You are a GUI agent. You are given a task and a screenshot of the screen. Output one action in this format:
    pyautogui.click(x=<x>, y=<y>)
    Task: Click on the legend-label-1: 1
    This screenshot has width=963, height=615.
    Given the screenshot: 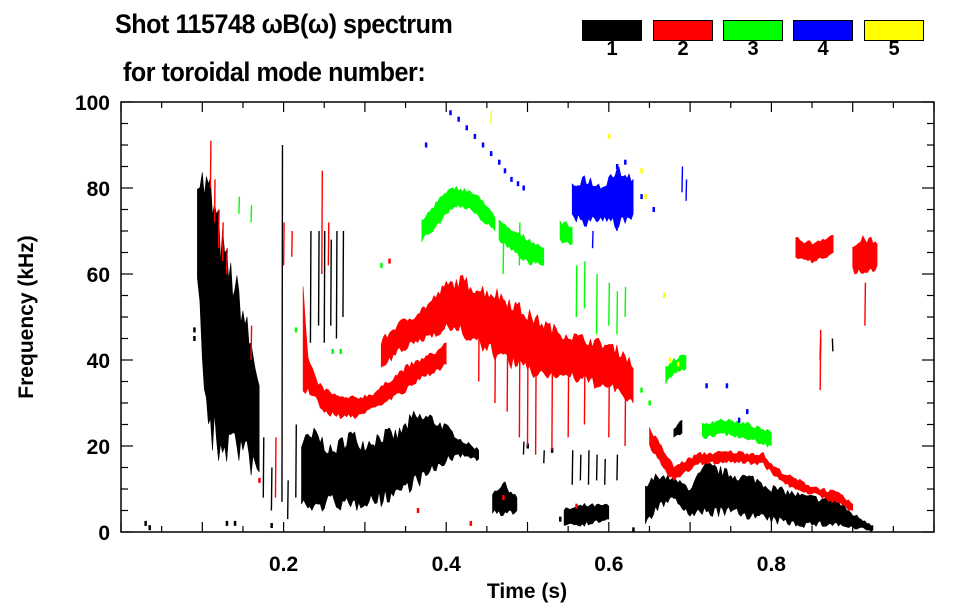 What is the action you would take?
    pyautogui.click(x=612, y=49)
    